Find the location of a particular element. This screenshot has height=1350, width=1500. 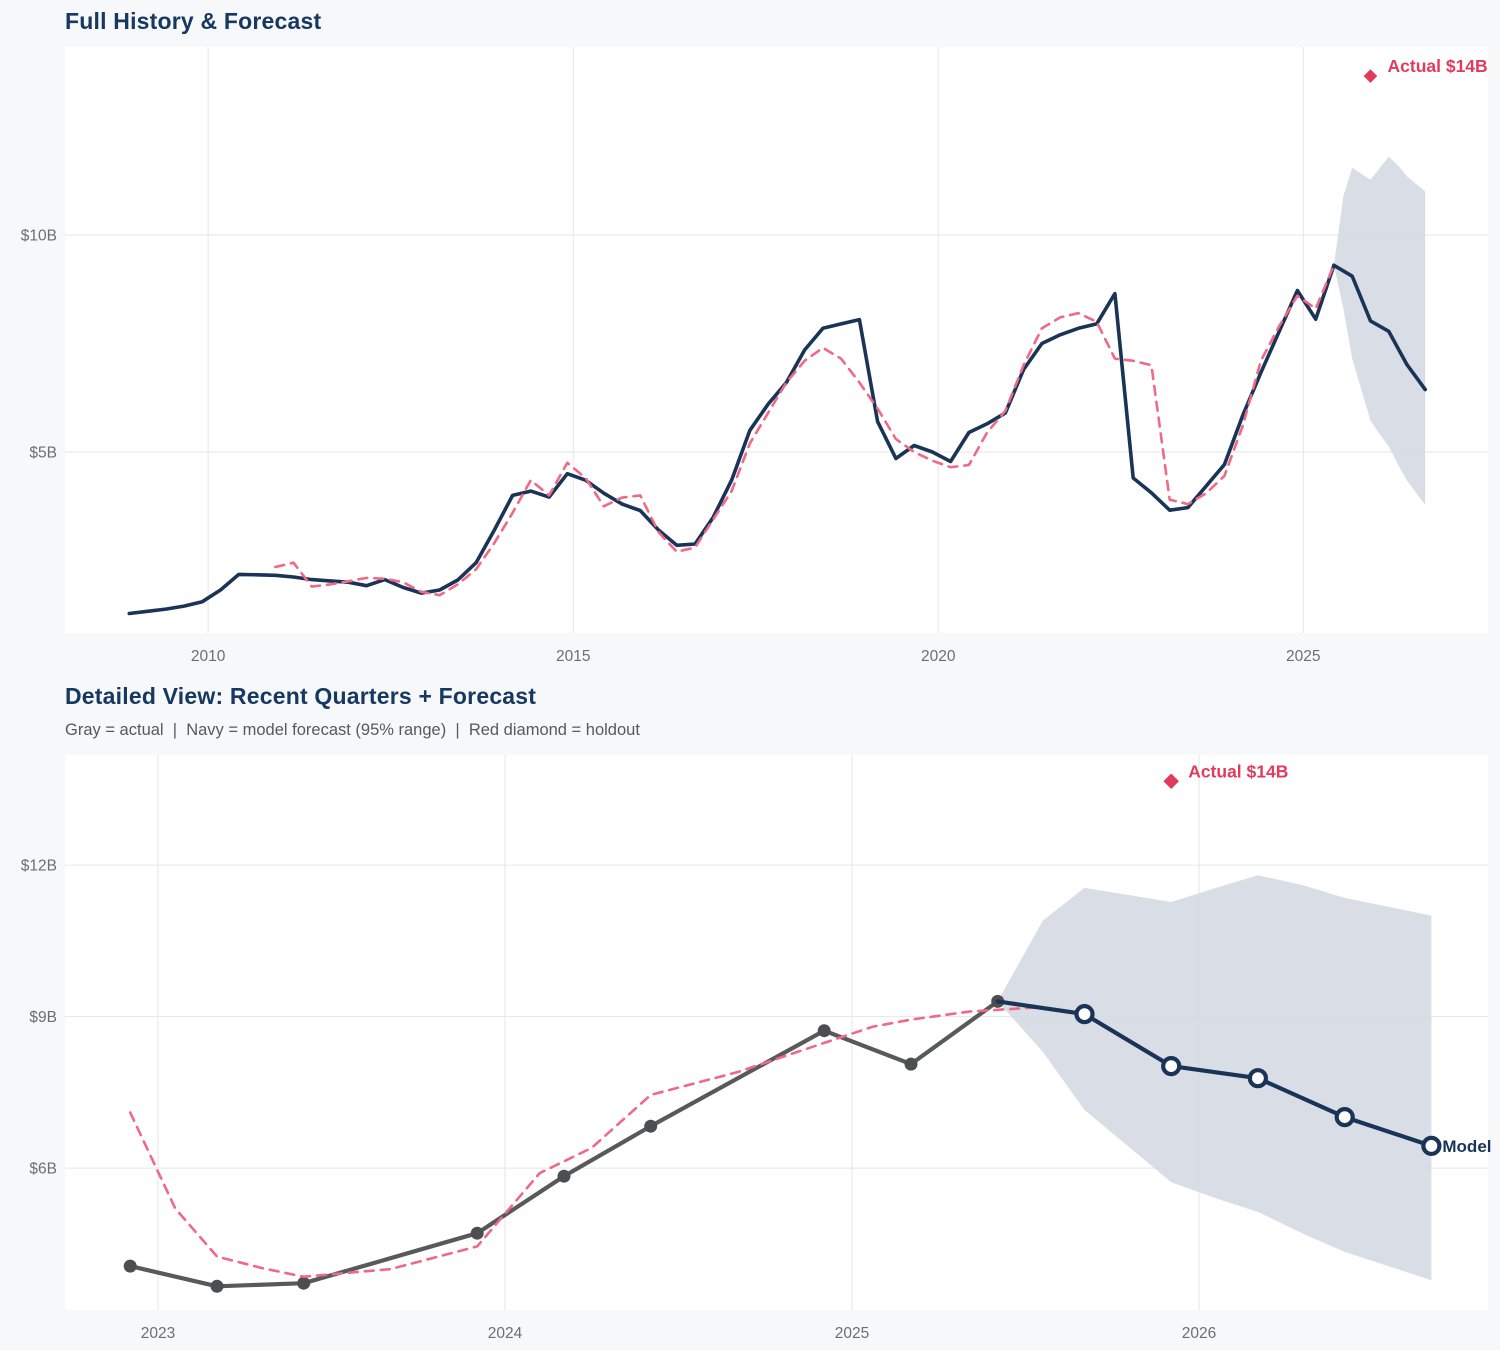

top-ytick-label: $5B is located at coordinates (43, 453).